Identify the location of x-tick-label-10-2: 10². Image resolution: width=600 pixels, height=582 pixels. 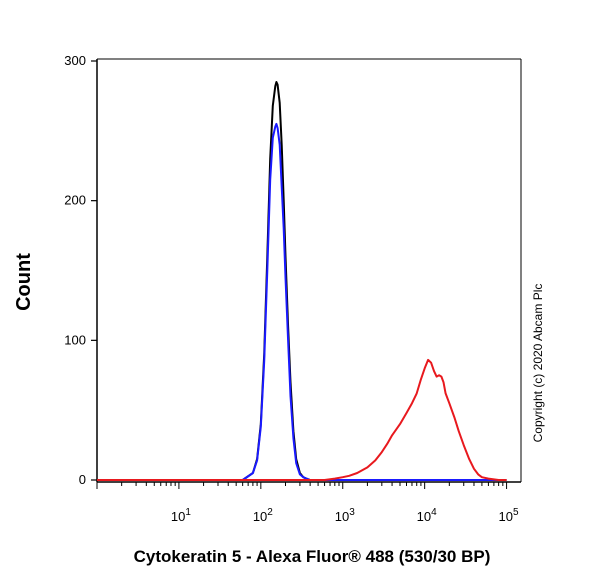
(263, 515).